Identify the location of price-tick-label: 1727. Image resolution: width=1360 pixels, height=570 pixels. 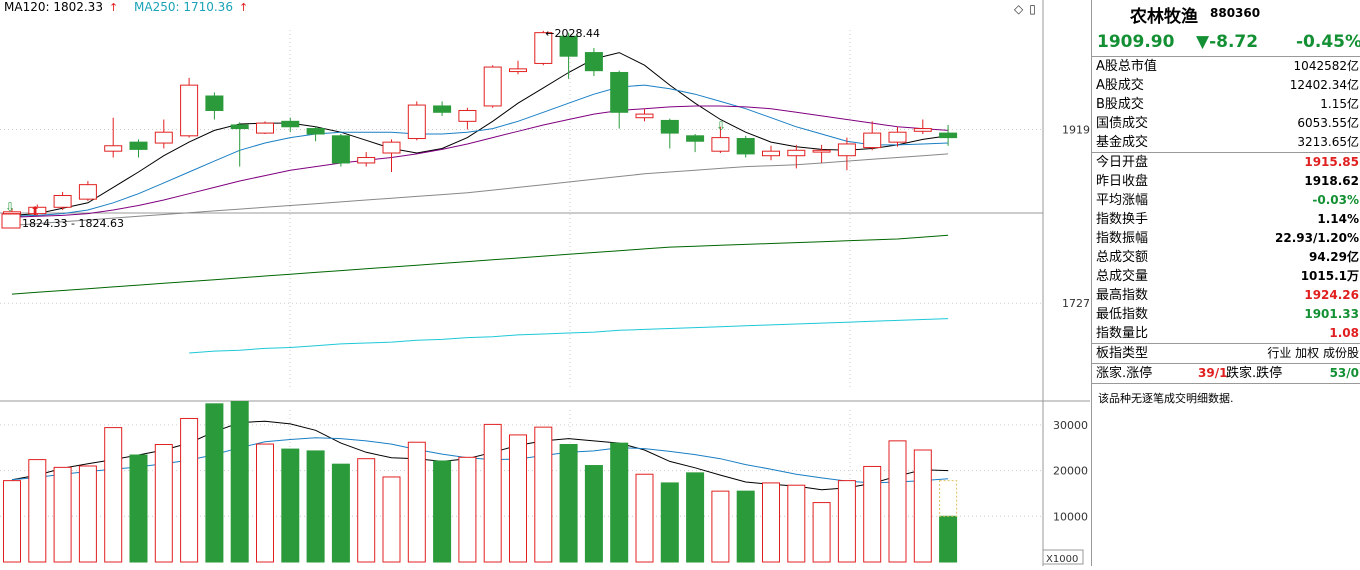
(1076, 303).